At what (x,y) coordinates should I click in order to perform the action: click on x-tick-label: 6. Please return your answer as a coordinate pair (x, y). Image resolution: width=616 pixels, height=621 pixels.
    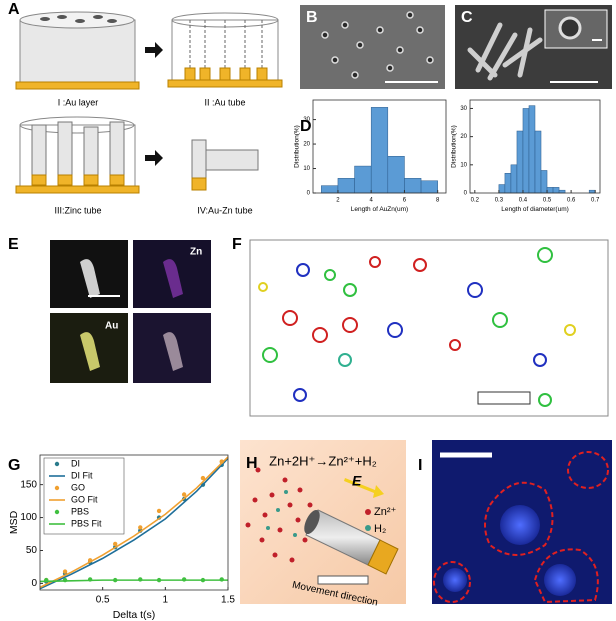
    Looking at the image, I should click on (405, 200).